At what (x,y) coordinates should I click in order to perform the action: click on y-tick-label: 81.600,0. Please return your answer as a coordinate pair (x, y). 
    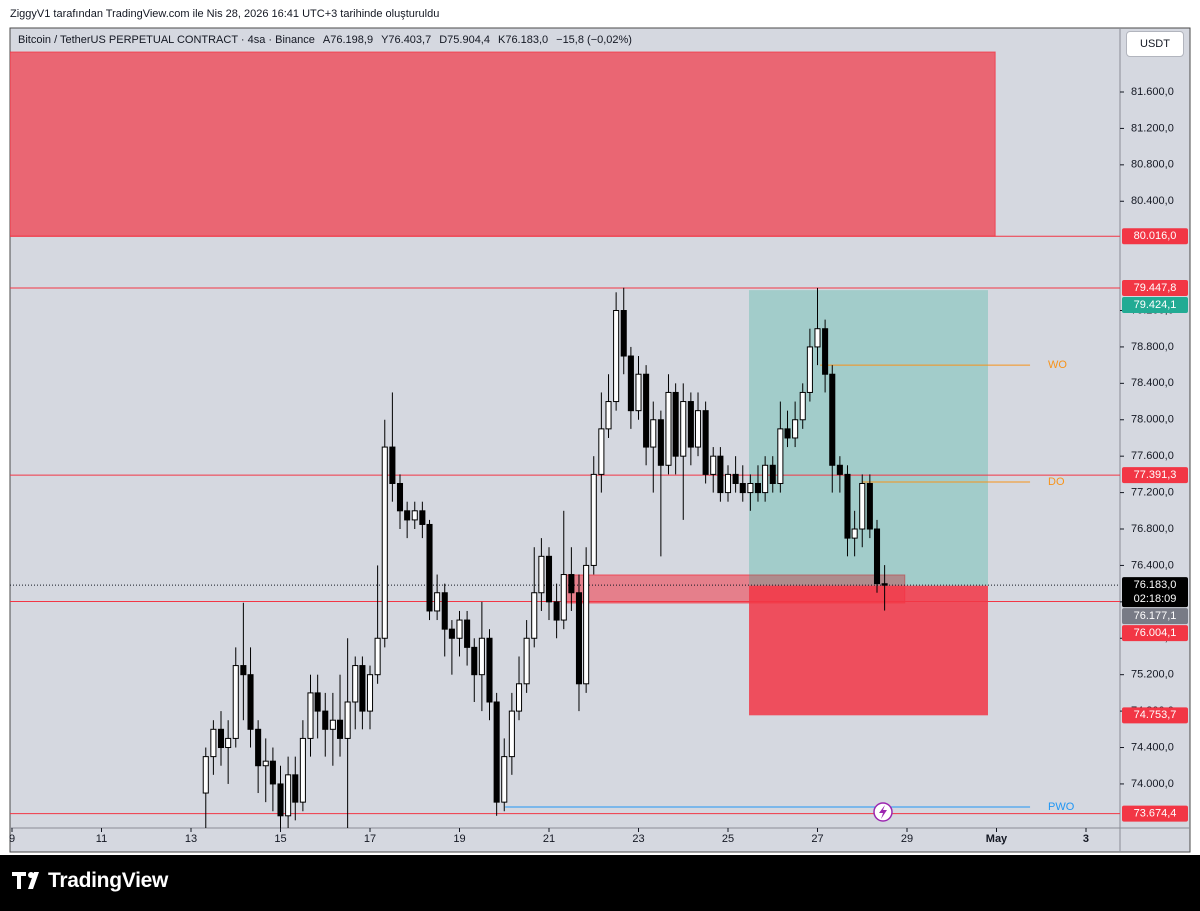
    Looking at the image, I should click on (1152, 92).